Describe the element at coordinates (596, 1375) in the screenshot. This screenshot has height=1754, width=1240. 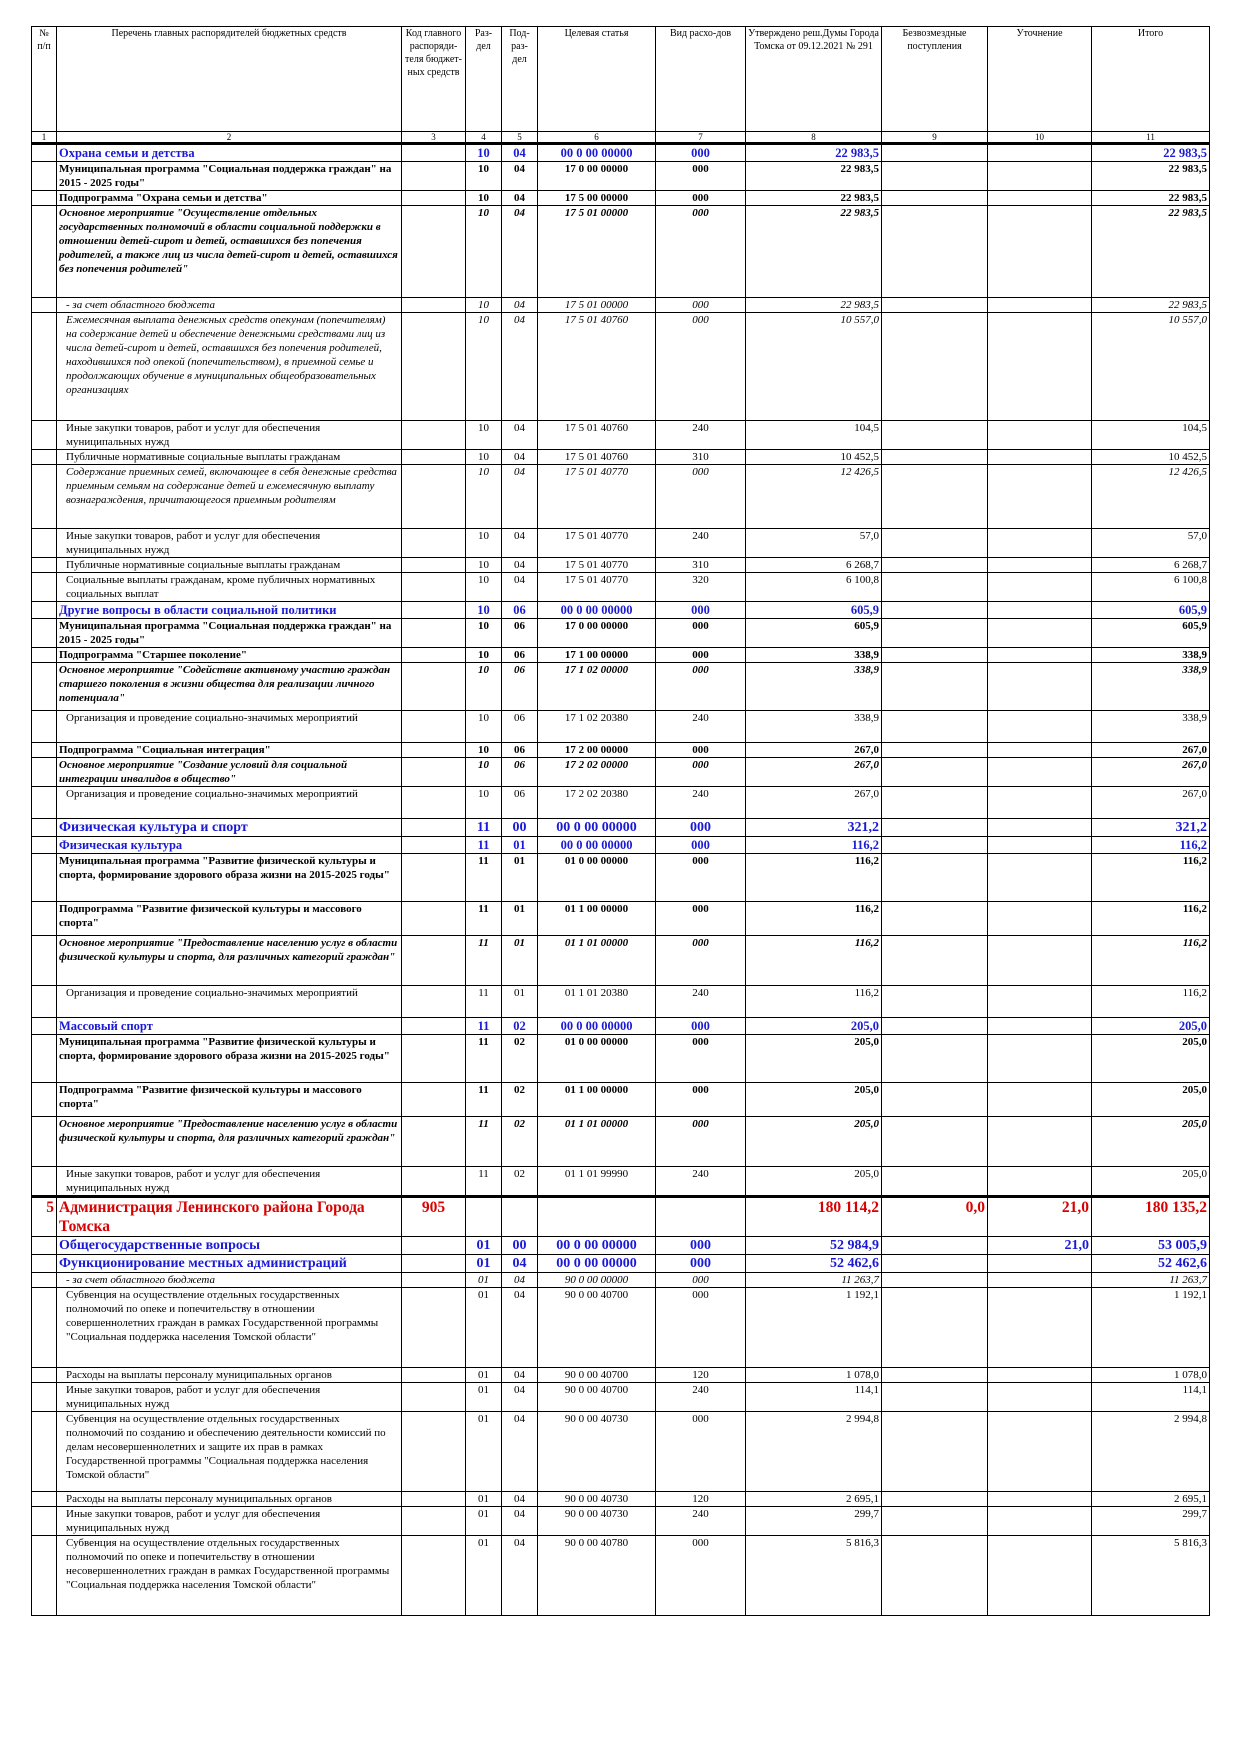
I see `row-celevaya: 90 0 00 40700` at that location.